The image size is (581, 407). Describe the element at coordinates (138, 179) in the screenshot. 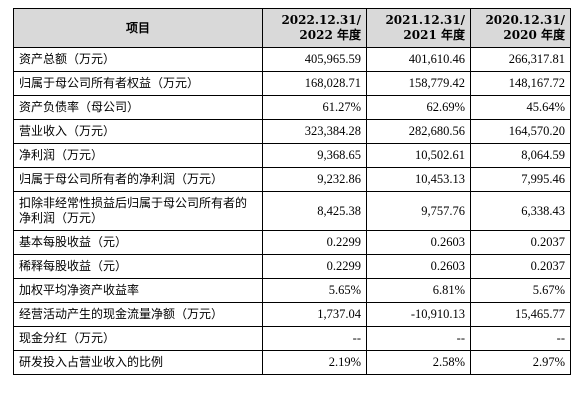

I see `row-label: 归属于母公司所有者的净利润（万元）` at that location.